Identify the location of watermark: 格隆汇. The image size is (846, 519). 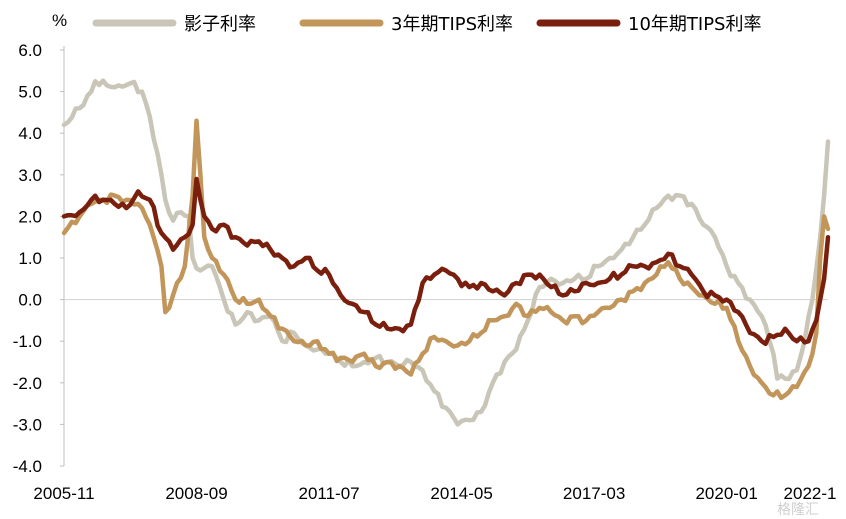
(798, 510).